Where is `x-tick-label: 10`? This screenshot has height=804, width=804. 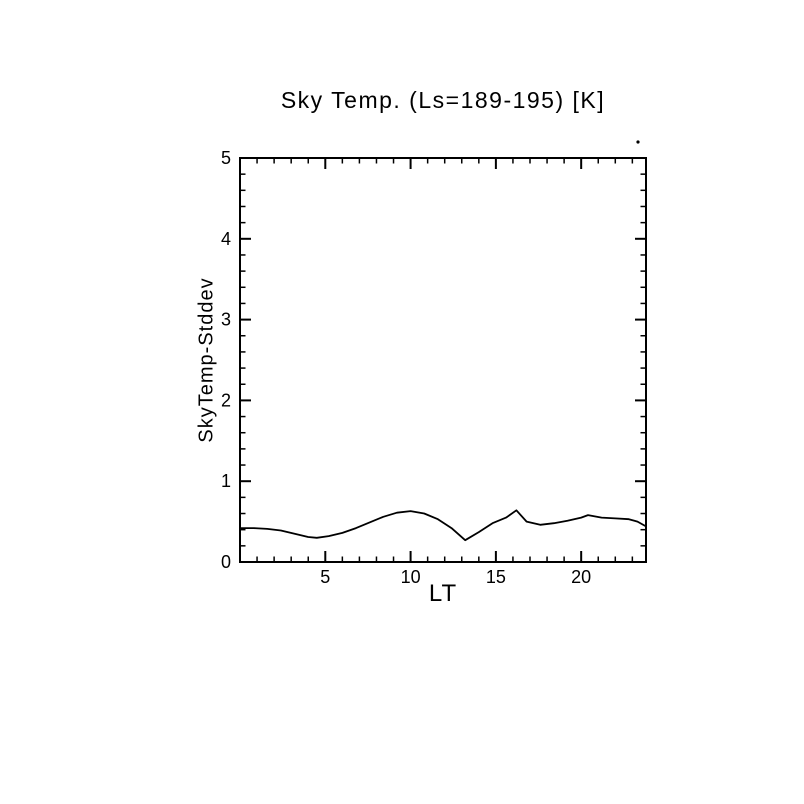 x-tick-label: 10 is located at coordinates (411, 577).